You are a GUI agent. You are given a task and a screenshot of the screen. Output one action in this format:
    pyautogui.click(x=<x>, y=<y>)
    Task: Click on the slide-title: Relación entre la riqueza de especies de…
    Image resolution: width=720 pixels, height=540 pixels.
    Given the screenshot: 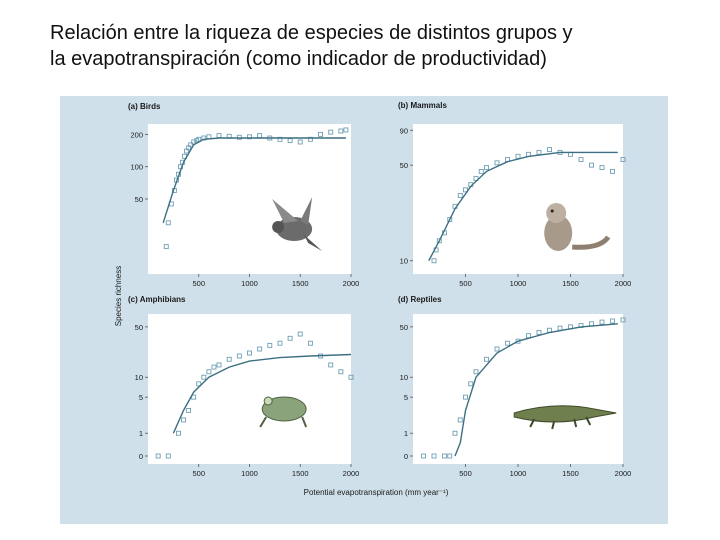 What is the action you would take?
    pyautogui.click(x=375, y=46)
    